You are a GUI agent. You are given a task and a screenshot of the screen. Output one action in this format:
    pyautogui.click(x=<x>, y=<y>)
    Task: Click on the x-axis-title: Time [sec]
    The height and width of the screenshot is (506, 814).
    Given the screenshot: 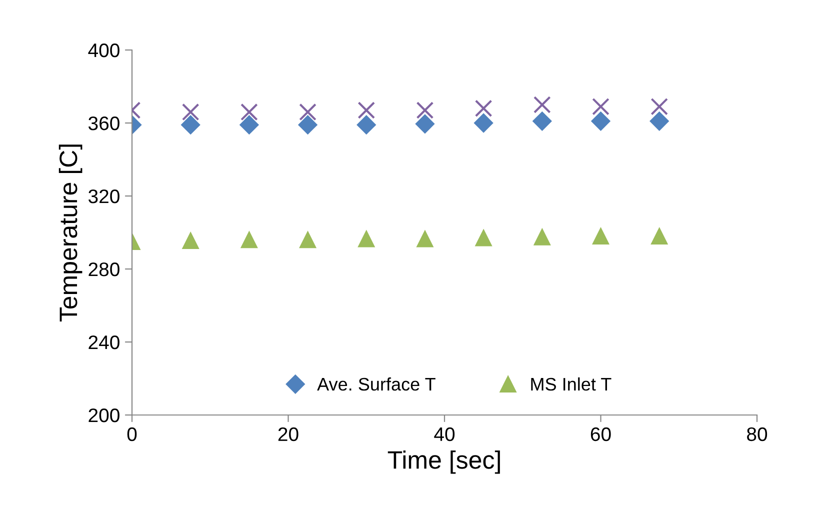 What is the action you would take?
    pyautogui.click(x=444, y=462)
    